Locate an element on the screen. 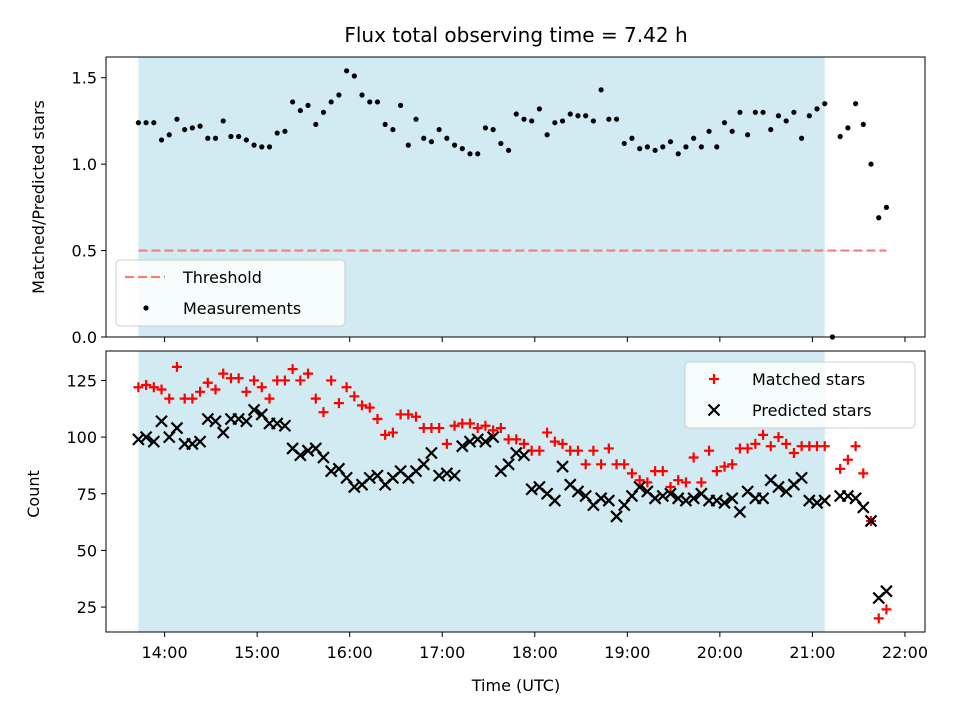 This screenshot has width=960, height=720. chart-title: Flux total observing time = 7.42 h is located at coordinates (515, 35).